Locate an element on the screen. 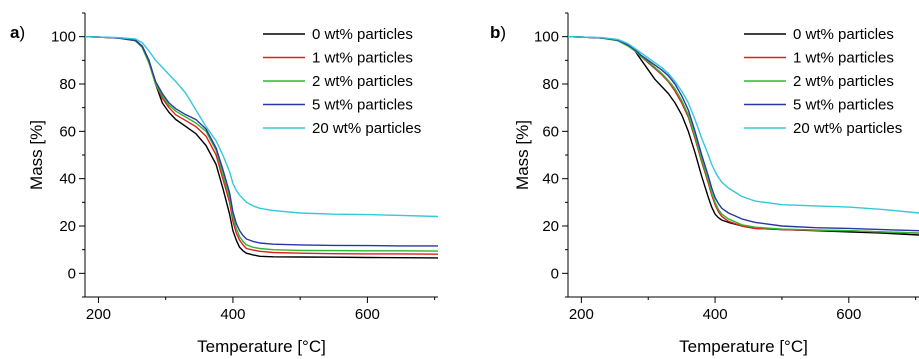 Image resolution: width=919 pixels, height=359 pixels. panel-label: a) is located at coordinates (17, 32).